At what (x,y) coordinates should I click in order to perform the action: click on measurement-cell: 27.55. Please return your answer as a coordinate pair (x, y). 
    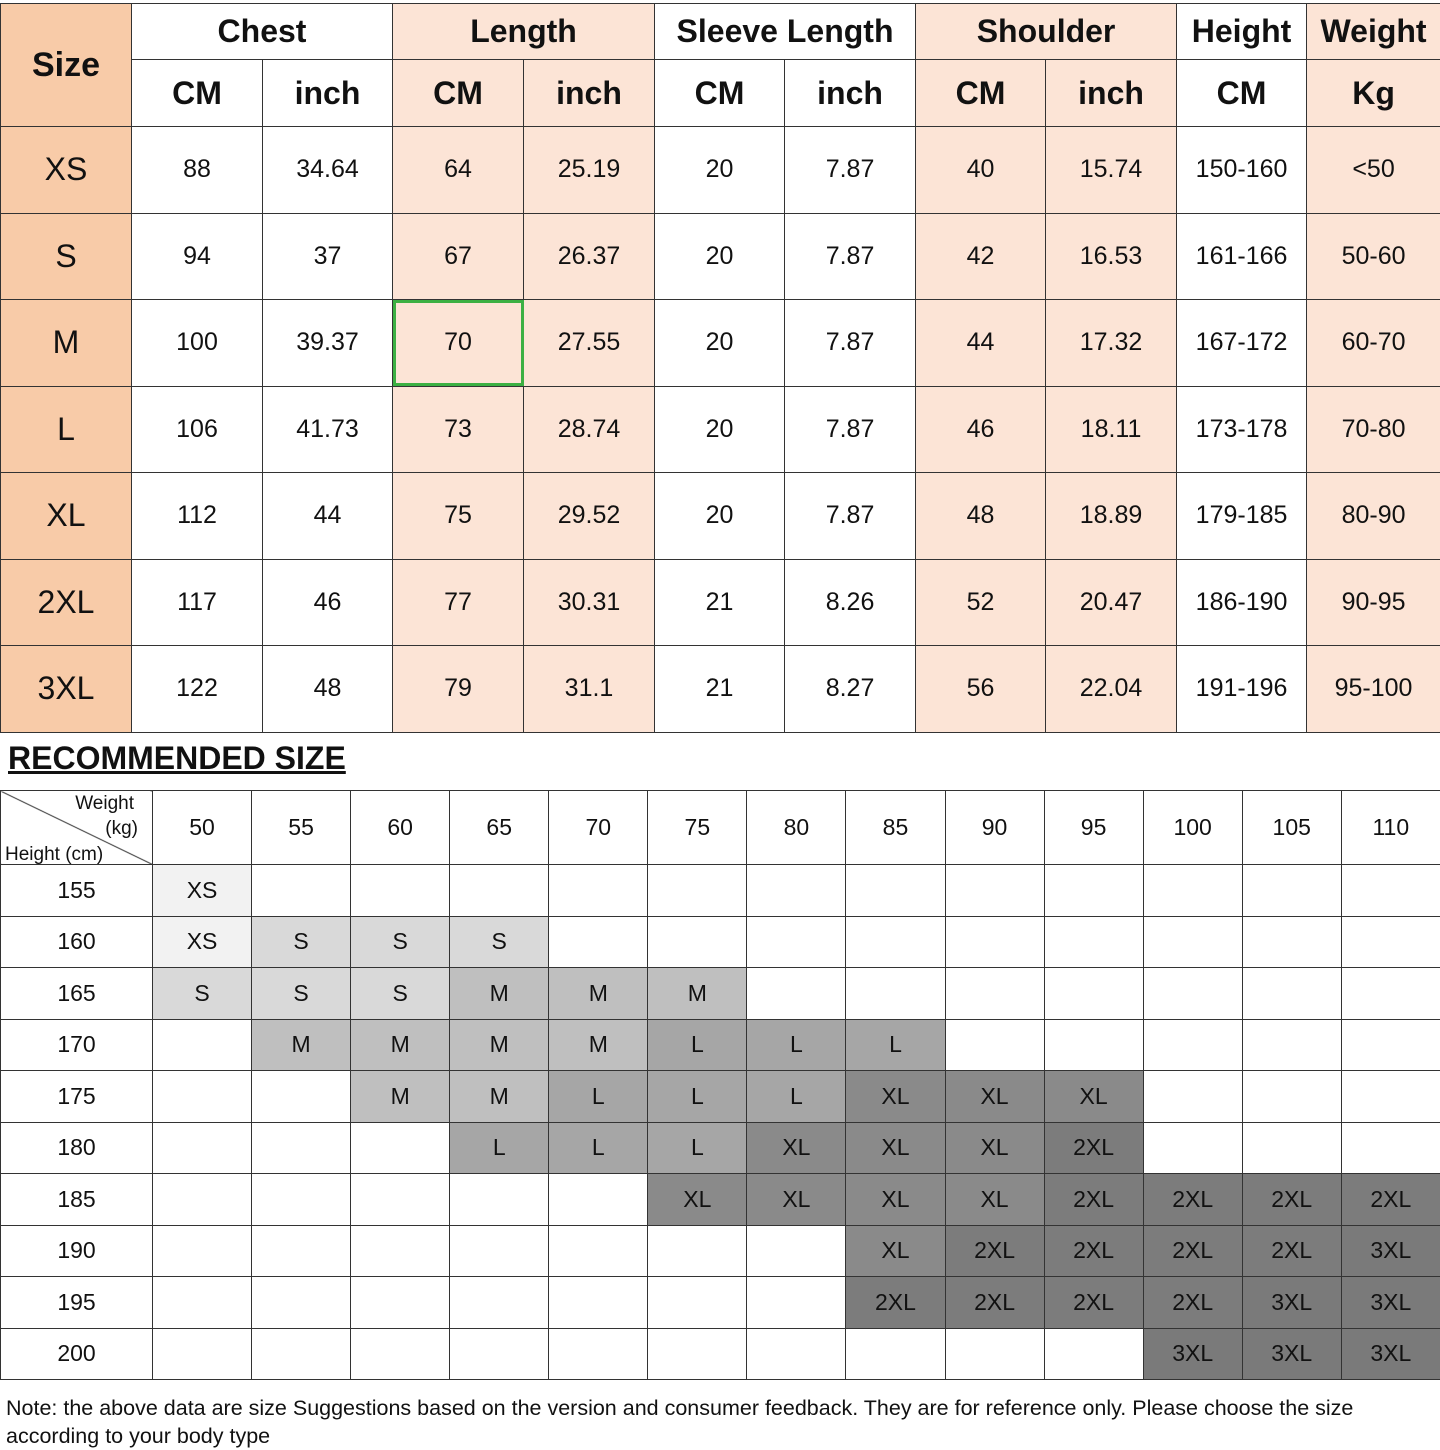
    Looking at the image, I should click on (589, 343).